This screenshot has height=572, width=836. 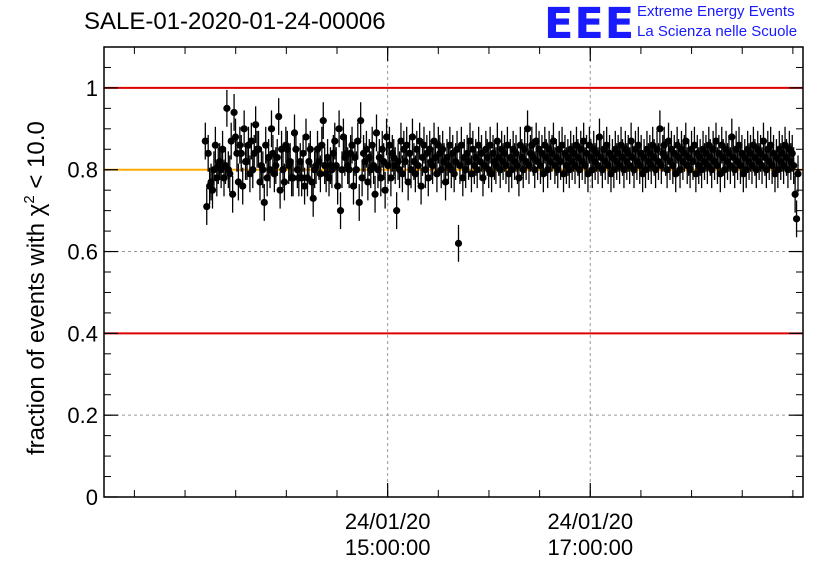 I want to click on y-tick-label: 0.6, so click(x=82, y=252).